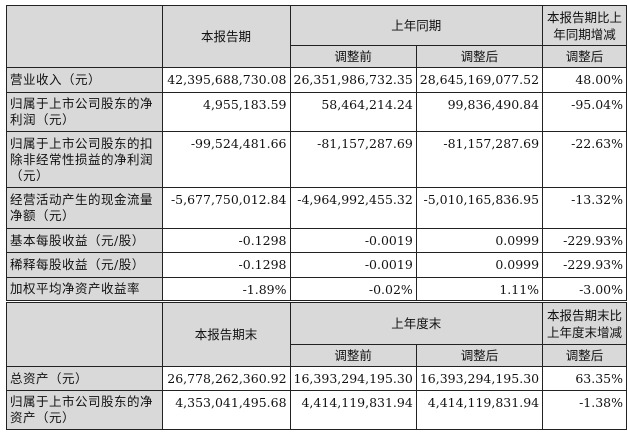 Image resolution: width=627 pixels, height=437 pixels. I want to click on value-after: 16,393,294,195.30, so click(479, 378).